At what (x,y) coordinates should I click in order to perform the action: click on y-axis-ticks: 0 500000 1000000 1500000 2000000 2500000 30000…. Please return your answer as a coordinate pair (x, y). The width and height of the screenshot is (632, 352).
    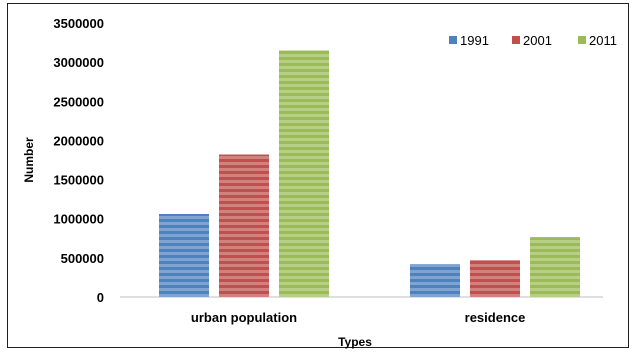
    Looking at the image, I should click on (78, 160).